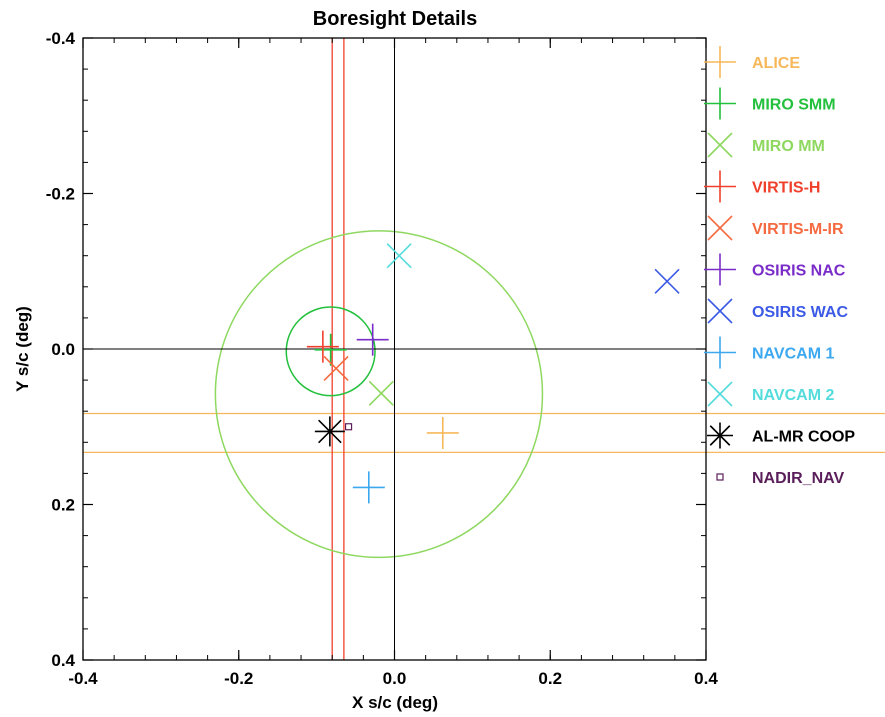  Describe the element at coordinates (395, 678) in the screenshot. I see `x-tick-label: 0.0` at that location.